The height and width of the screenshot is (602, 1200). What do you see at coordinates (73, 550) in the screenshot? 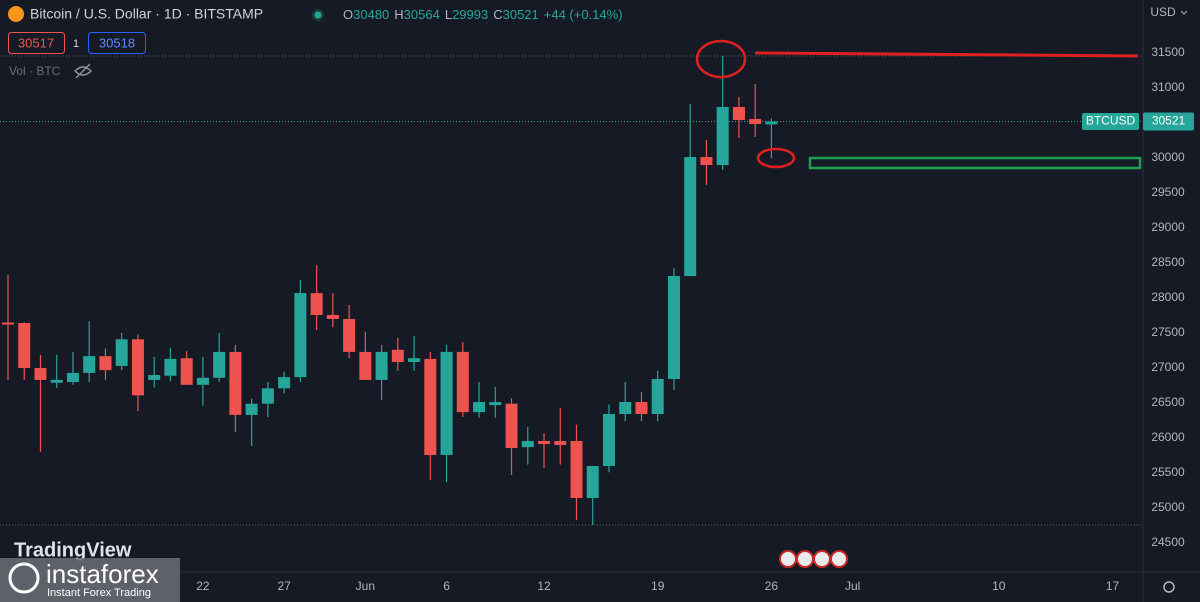
I see `watermark-logo: TradingView` at bounding box center [73, 550].